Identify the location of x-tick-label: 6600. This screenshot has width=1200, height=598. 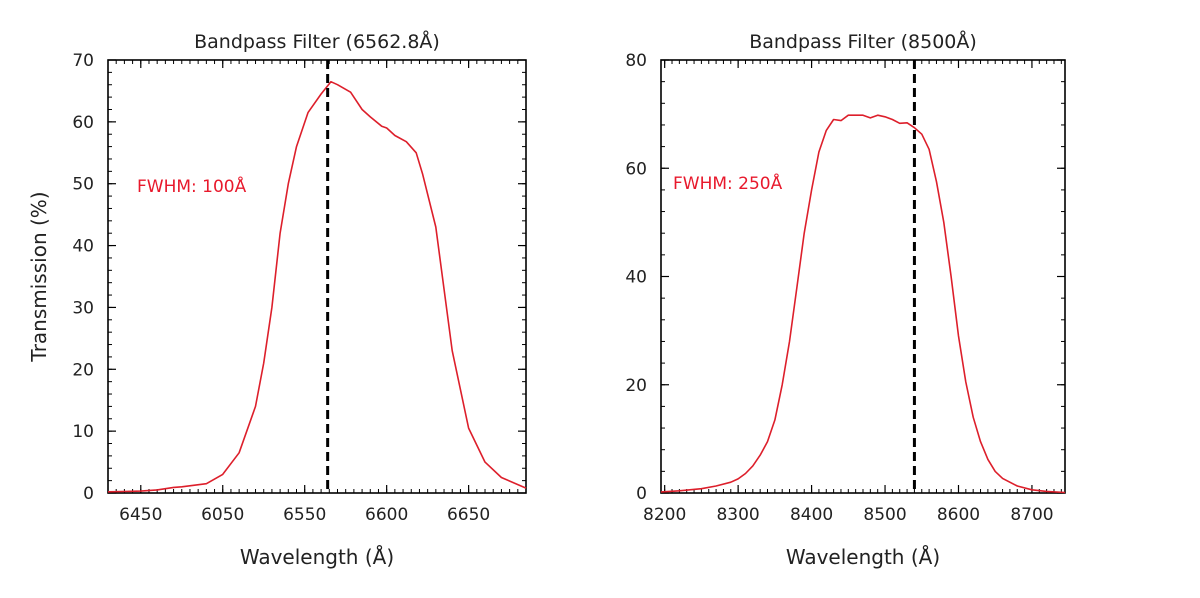
(386, 515).